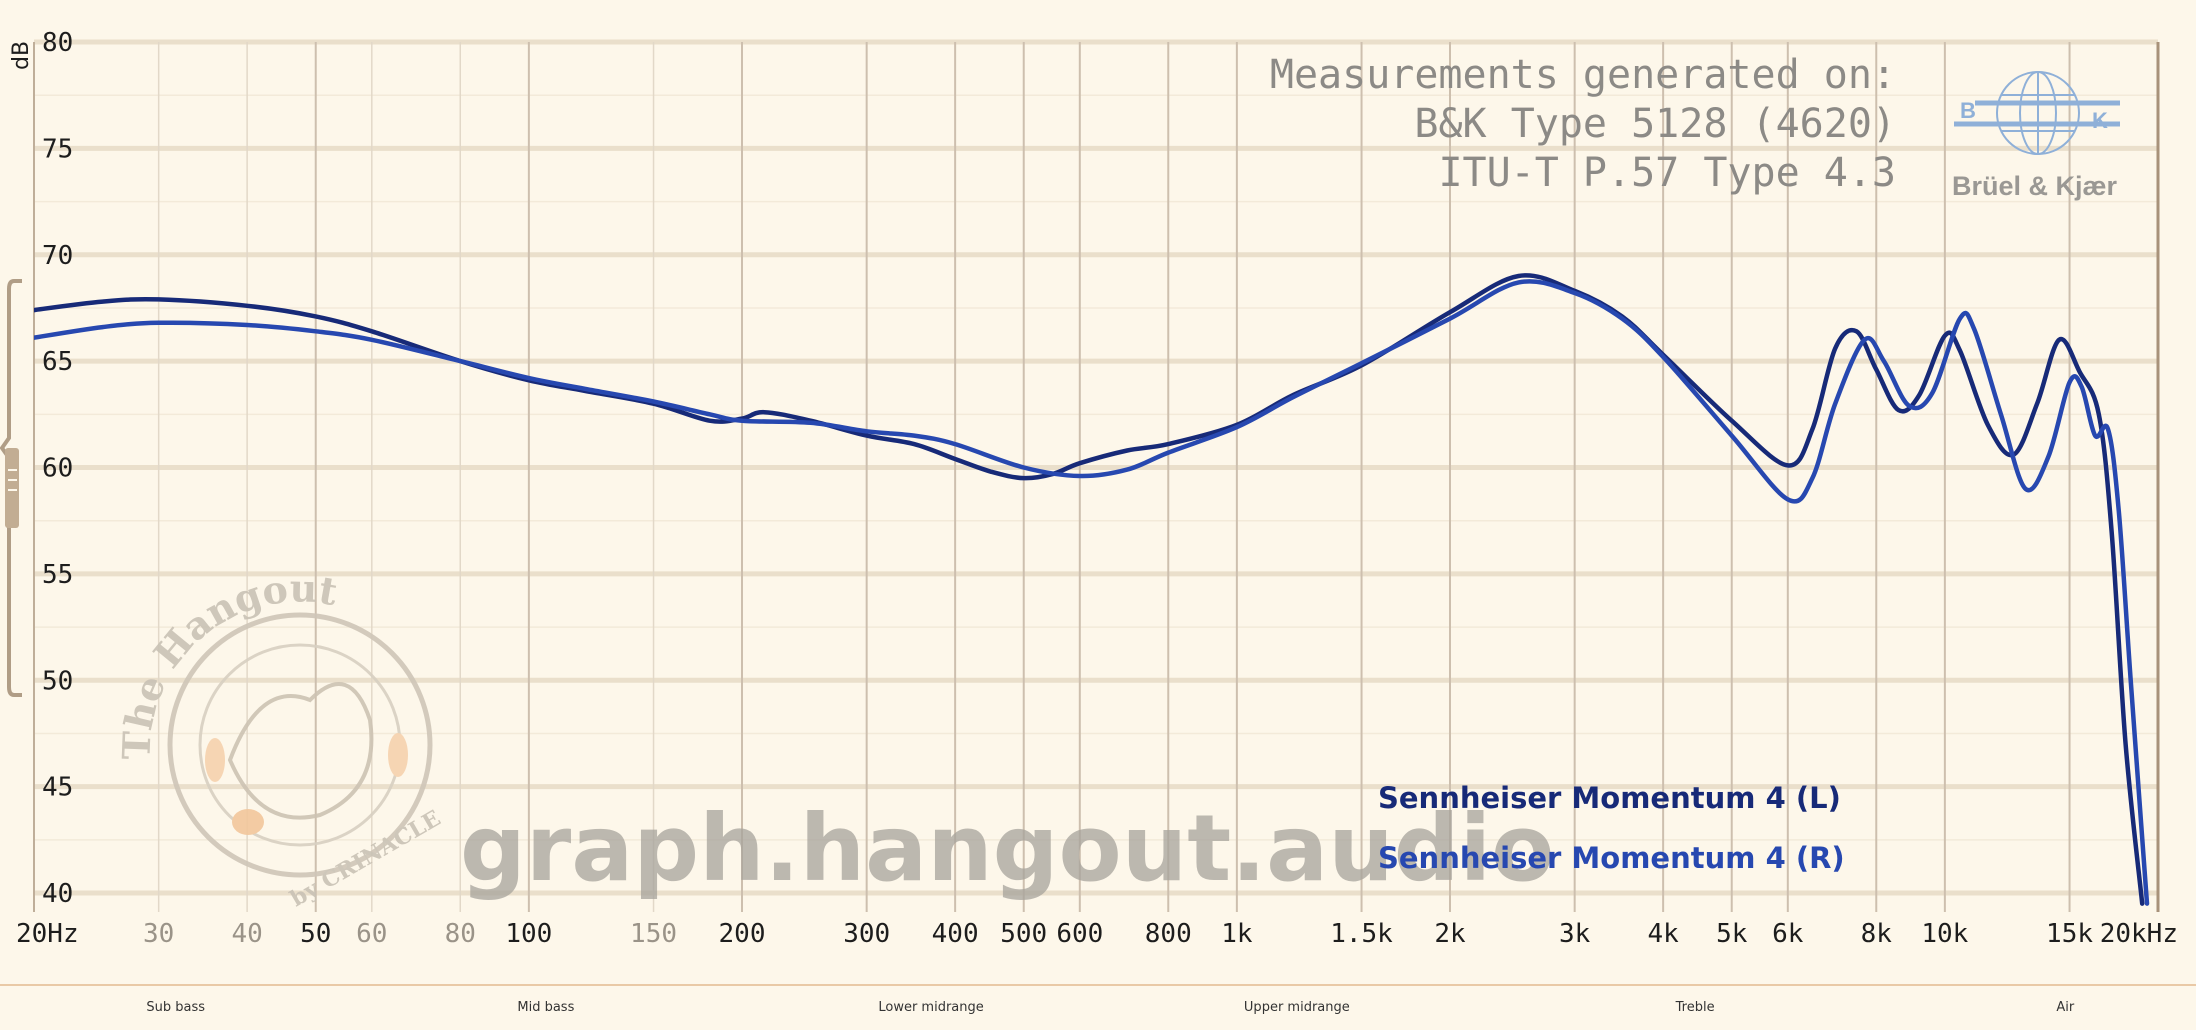 The height and width of the screenshot is (1030, 2196). What do you see at coordinates (300, 751) in the screenshot?
I see `mascot-icon` at bounding box center [300, 751].